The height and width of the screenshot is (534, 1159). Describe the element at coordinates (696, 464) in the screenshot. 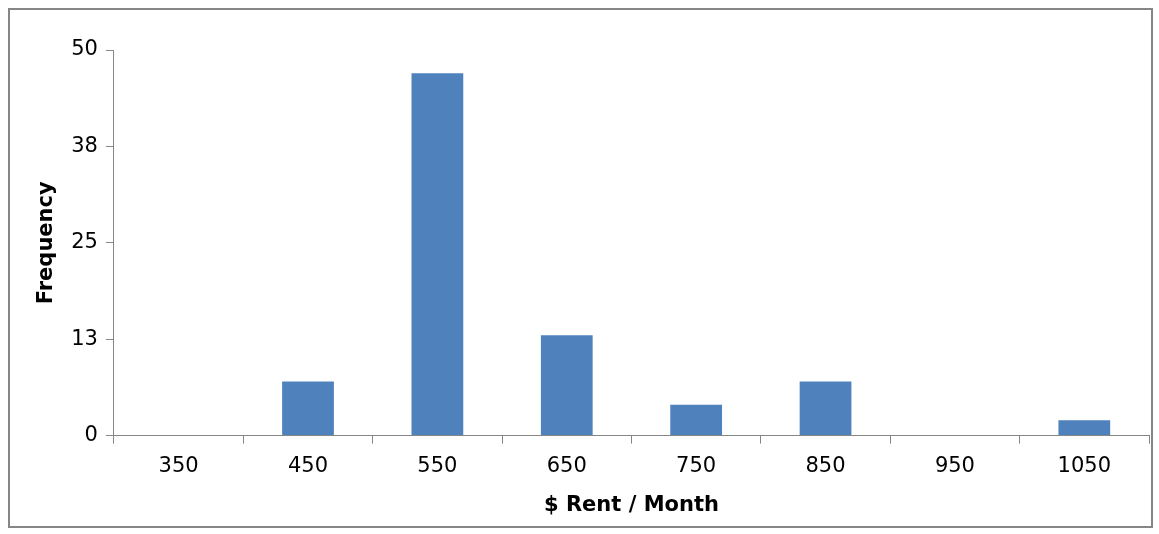

I see `x-tick-label: 750` at that location.